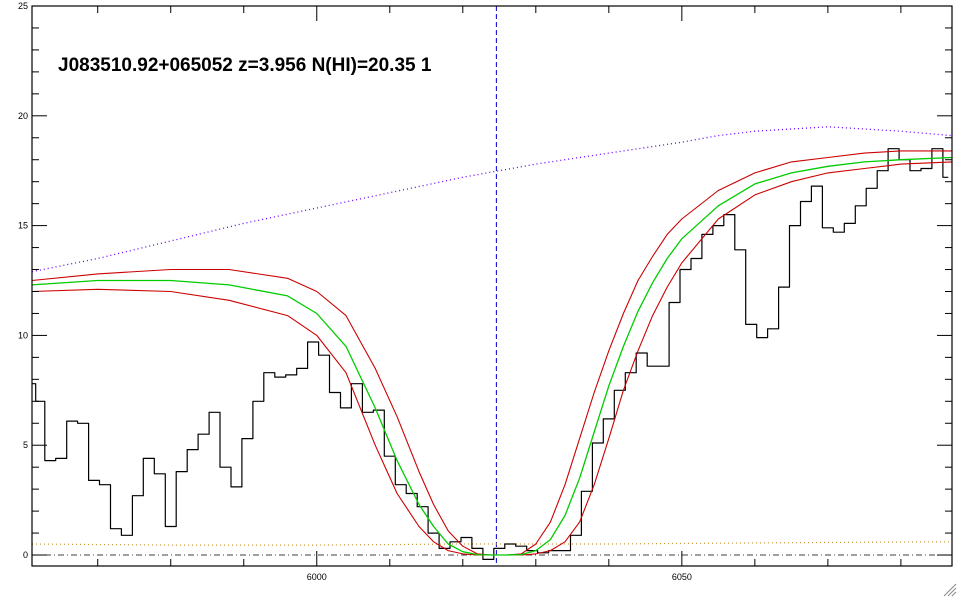 The height and width of the screenshot is (600, 960). What do you see at coordinates (950, 590) in the screenshot?
I see `resize-grip-icon` at bounding box center [950, 590].